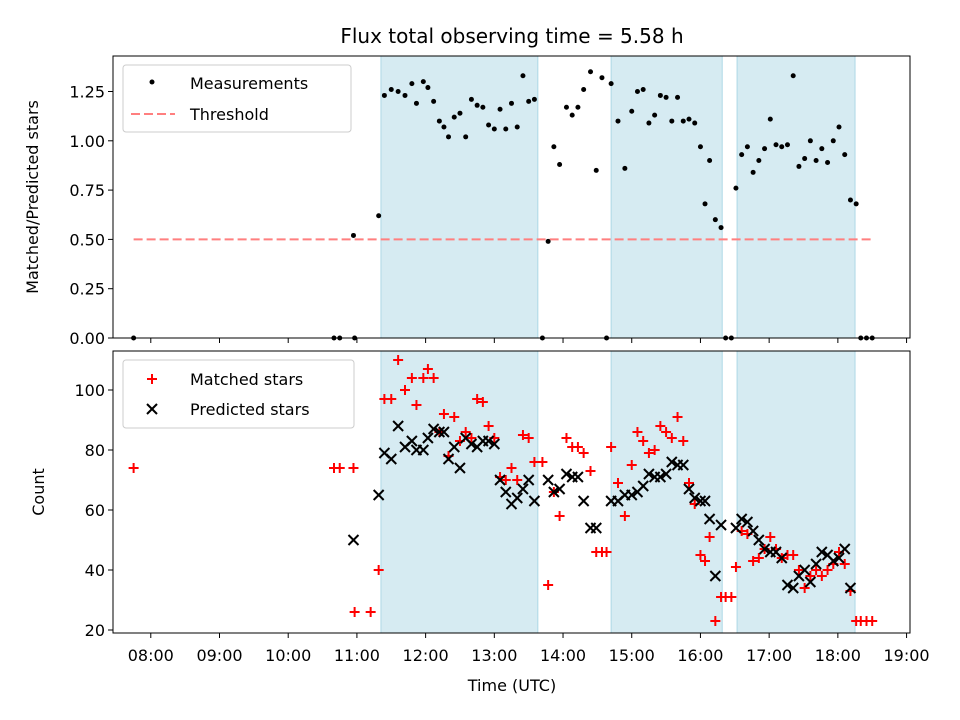 The height and width of the screenshot is (720, 960). Describe the element at coordinates (152, 82) in the screenshot. I see `legend-measurements-marker` at that location.